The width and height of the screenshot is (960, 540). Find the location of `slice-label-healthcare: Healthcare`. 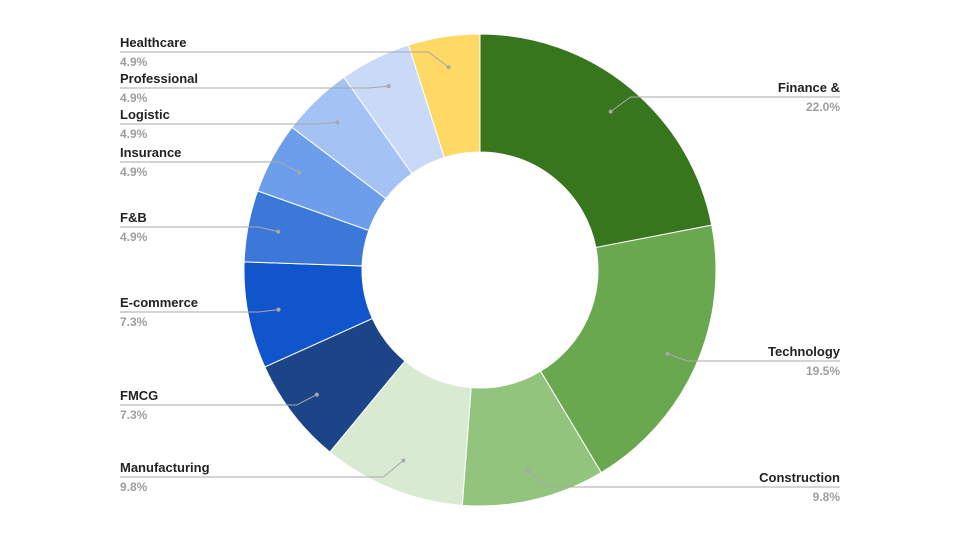

slice-label-healthcare: Healthcare is located at coordinates (153, 42).